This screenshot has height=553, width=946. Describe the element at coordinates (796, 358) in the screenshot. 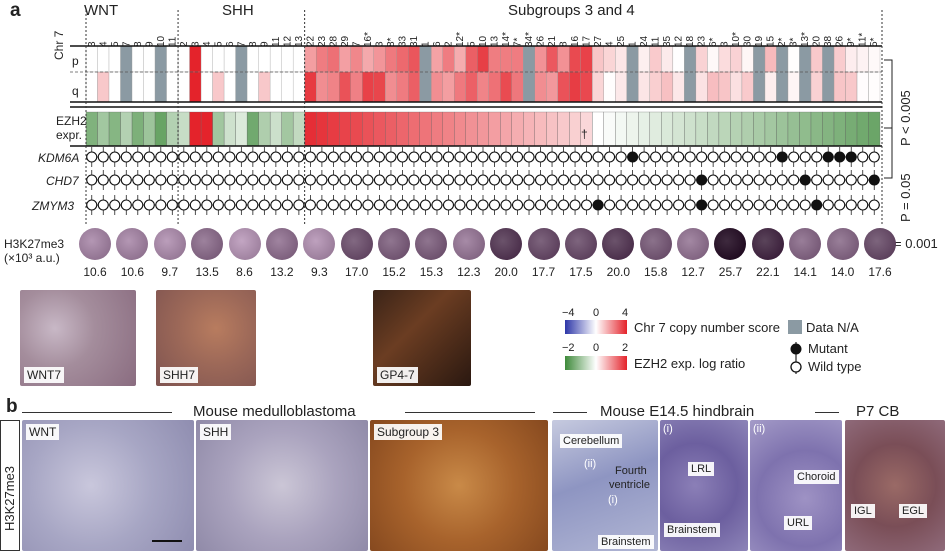

I see `mutation-legend-icons` at that location.